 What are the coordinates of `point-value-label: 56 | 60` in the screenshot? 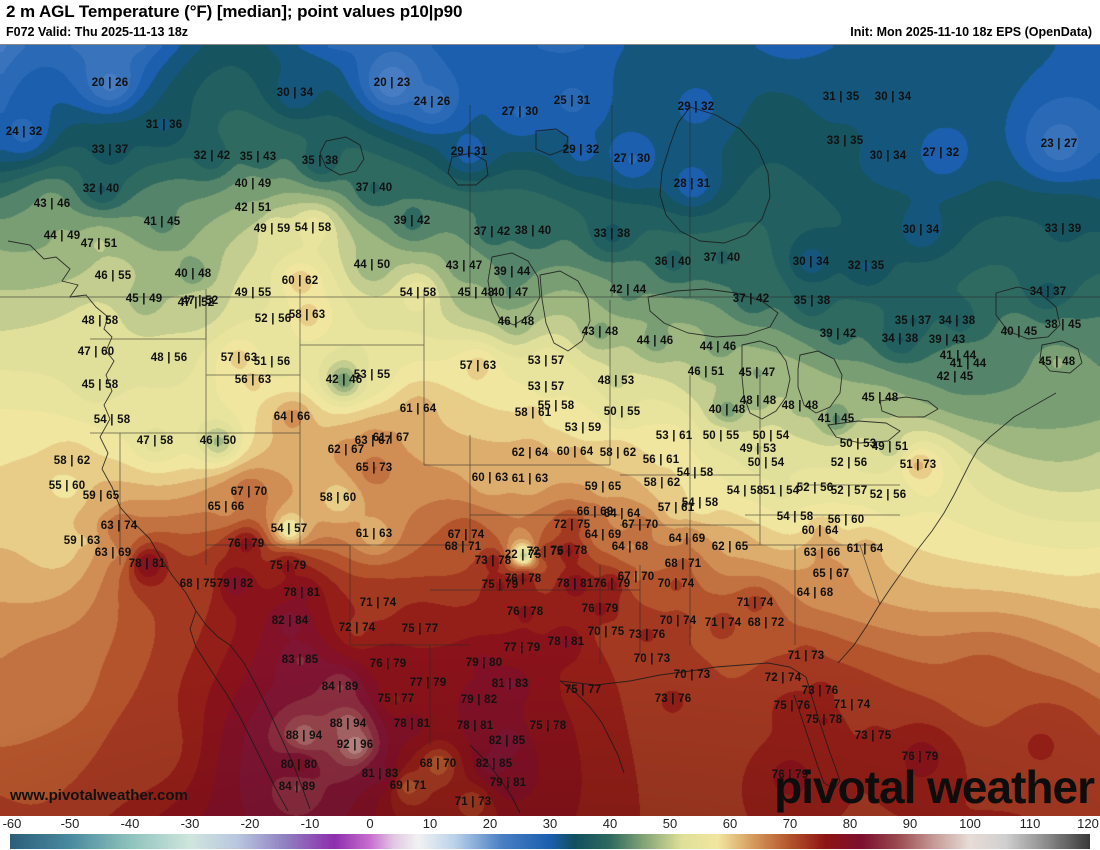 It's located at (846, 520).